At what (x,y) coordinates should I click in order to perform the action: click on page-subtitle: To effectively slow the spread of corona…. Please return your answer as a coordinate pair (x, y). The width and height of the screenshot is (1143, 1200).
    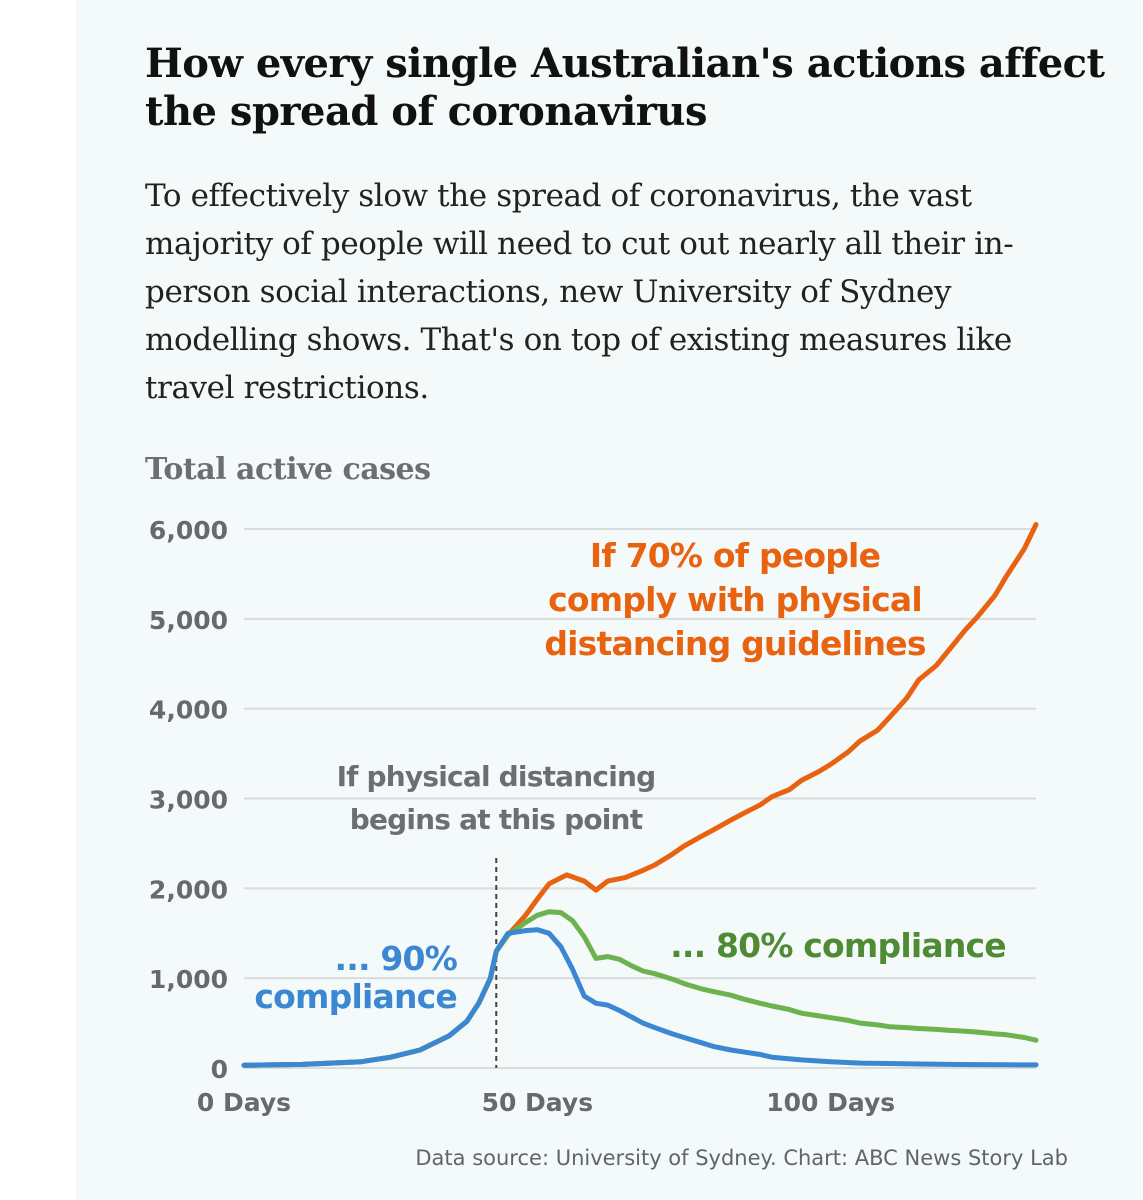
    Looking at the image, I should click on (579, 292).